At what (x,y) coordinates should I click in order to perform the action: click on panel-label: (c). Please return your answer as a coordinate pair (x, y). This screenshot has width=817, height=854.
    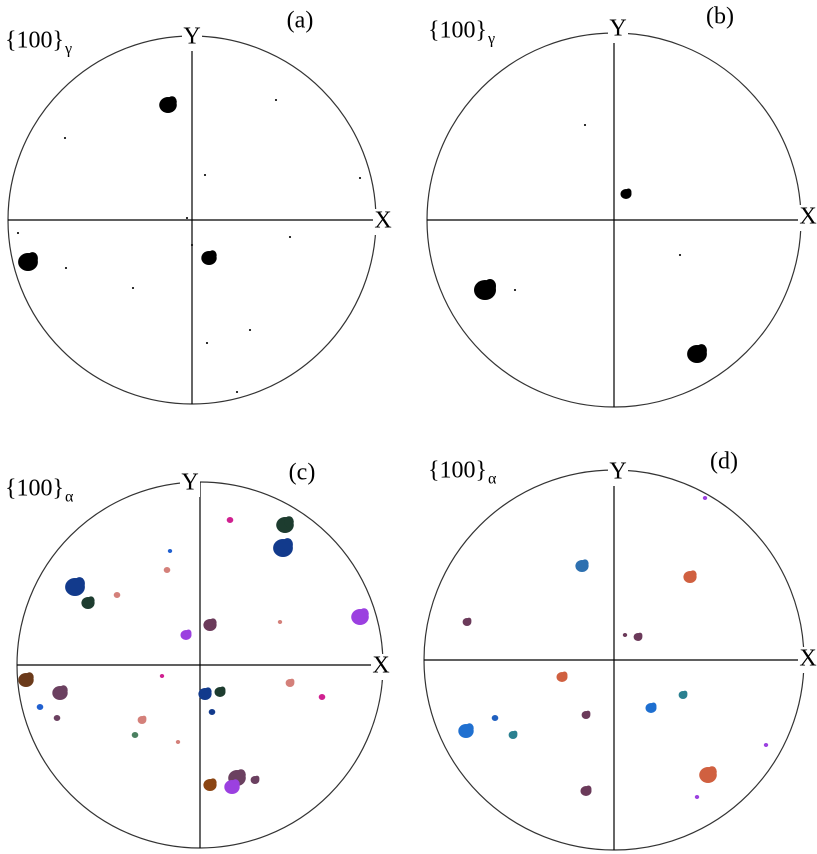
    Looking at the image, I should click on (302, 473).